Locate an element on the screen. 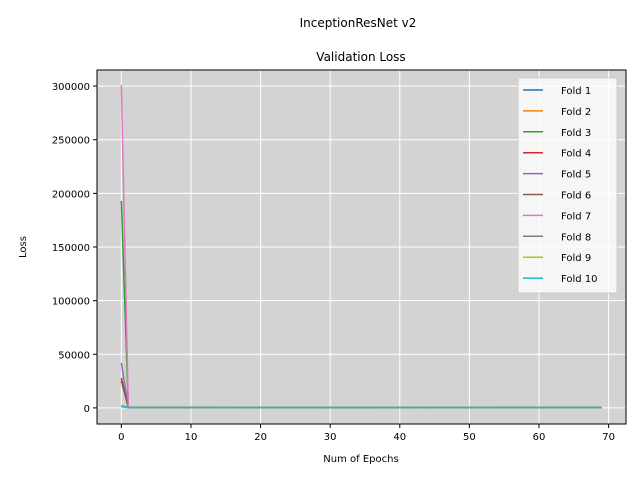 Image resolution: width=640 pixels, height=480 pixels. y-tick-label: 50000 is located at coordinates (74, 355).